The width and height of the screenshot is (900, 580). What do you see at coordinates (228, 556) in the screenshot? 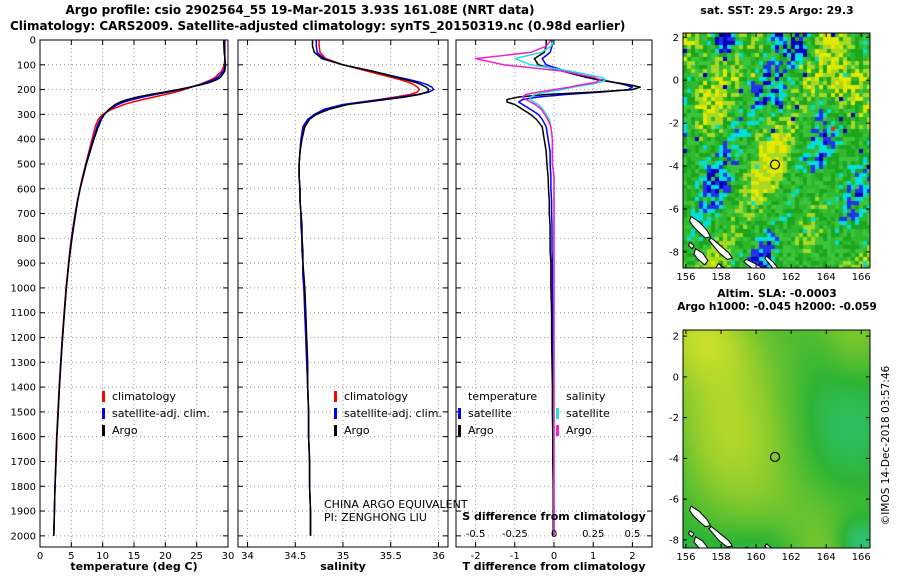
I see `tick-label: 30` at bounding box center [228, 556].